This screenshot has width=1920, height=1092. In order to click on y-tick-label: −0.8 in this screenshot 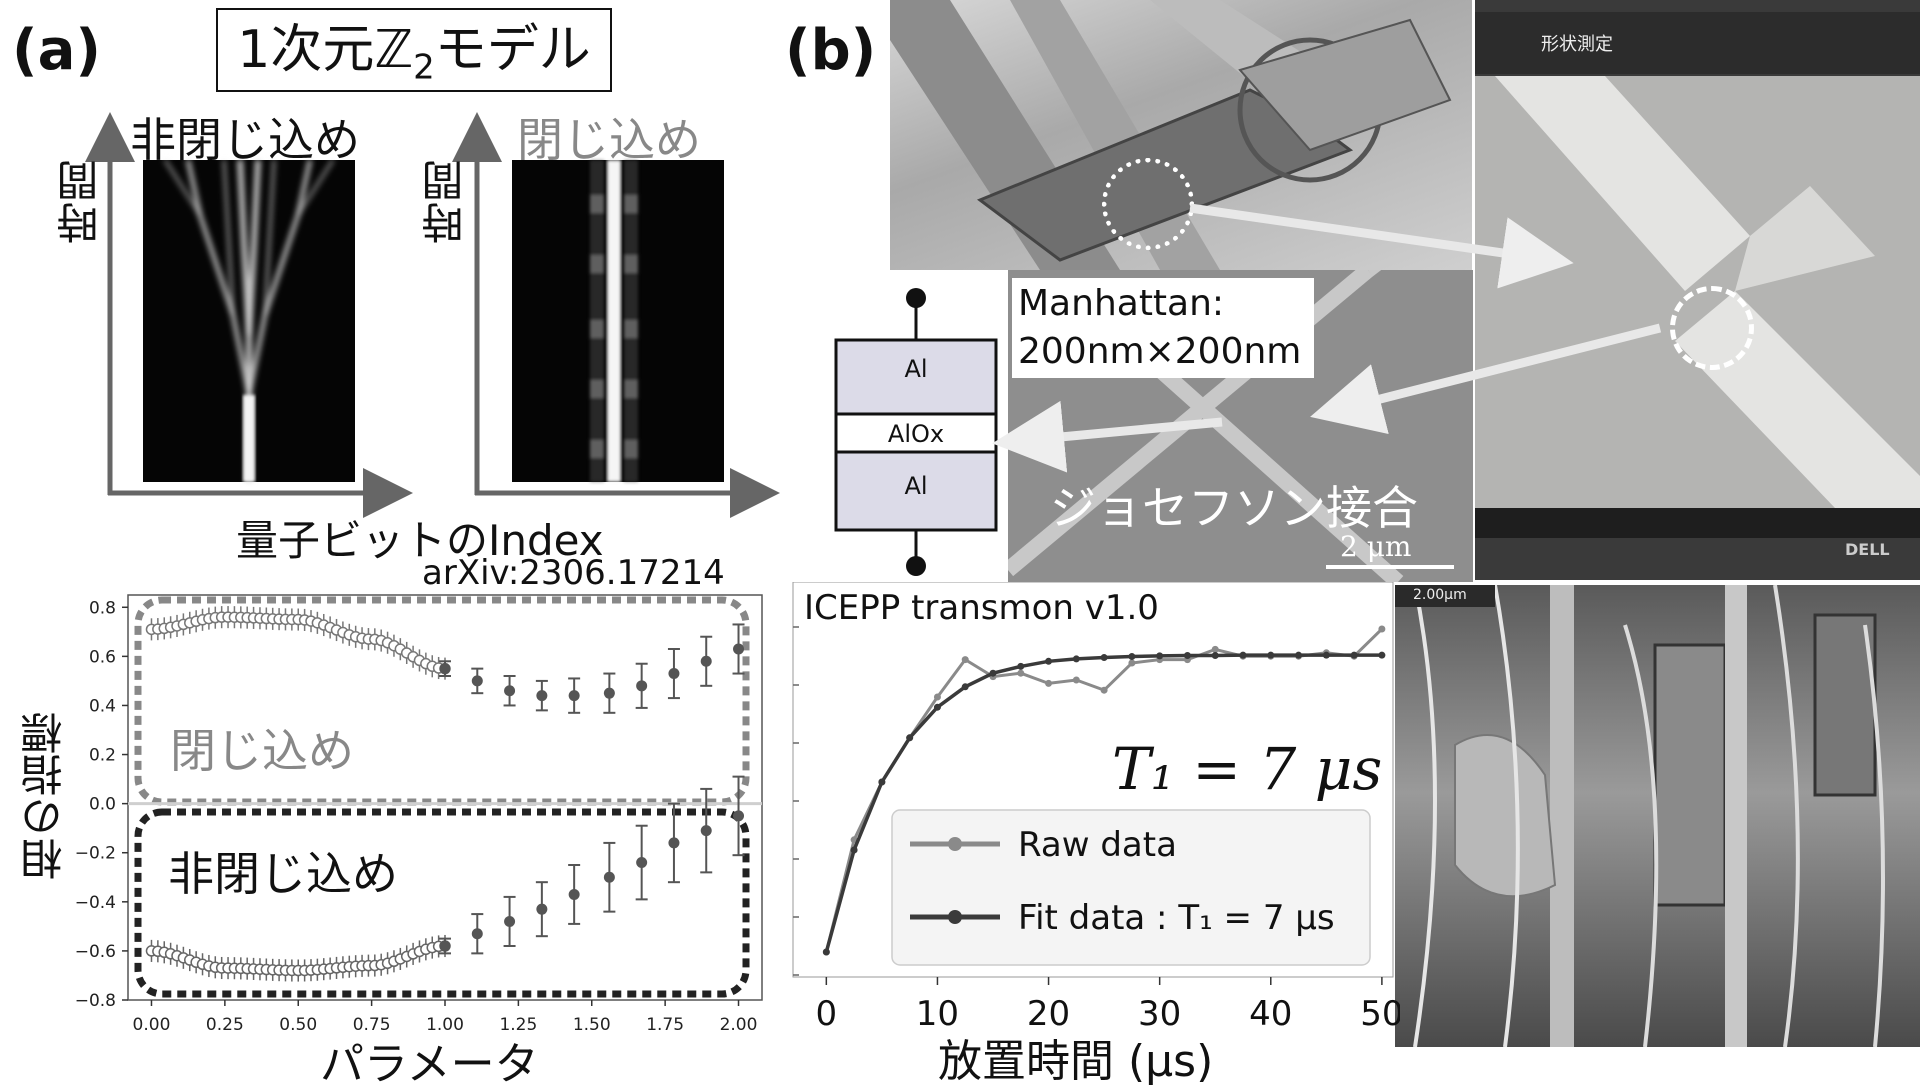, I will do `click(95, 1001)`.